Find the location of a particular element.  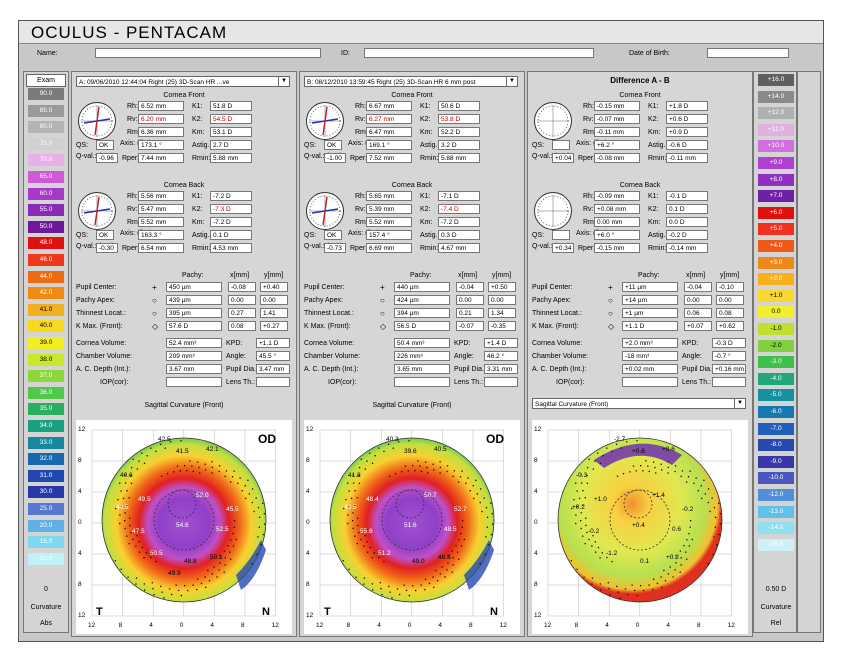

angle-label: Angle: is located at coordinates (464, 356).